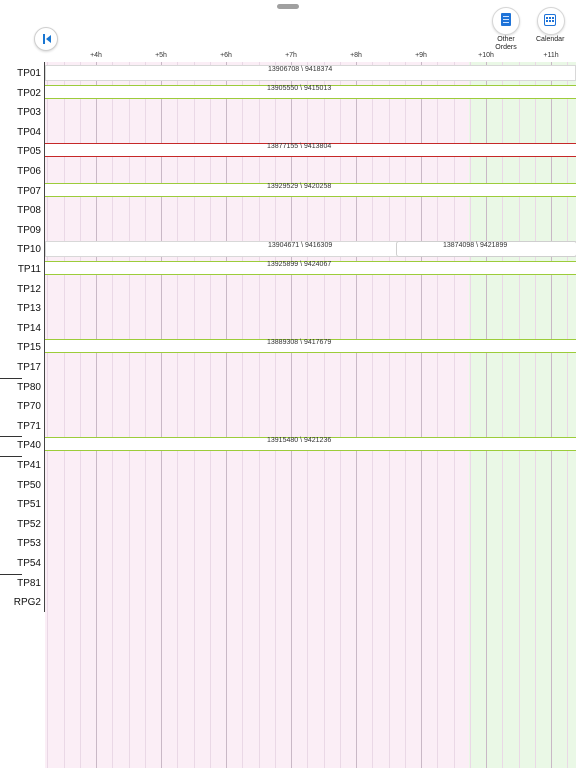 This screenshot has width=576, height=768. What do you see at coordinates (29, 113) in the screenshot?
I see `resource-label: TP03` at bounding box center [29, 113].